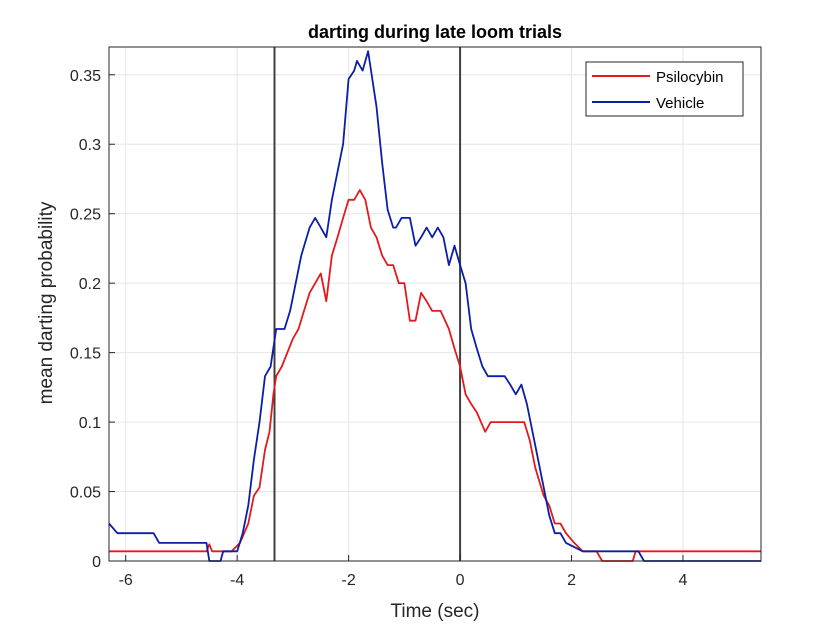 The height and width of the screenshot is (630, 840). I want to click on legend: Psilocybin Vehicle, so click(664, 89).